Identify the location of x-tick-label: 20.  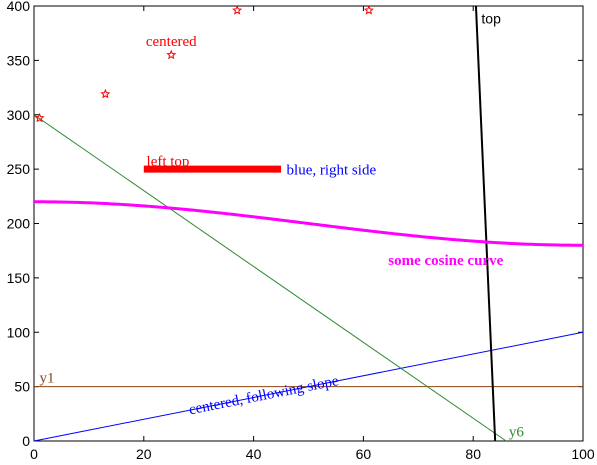
(144, 454).